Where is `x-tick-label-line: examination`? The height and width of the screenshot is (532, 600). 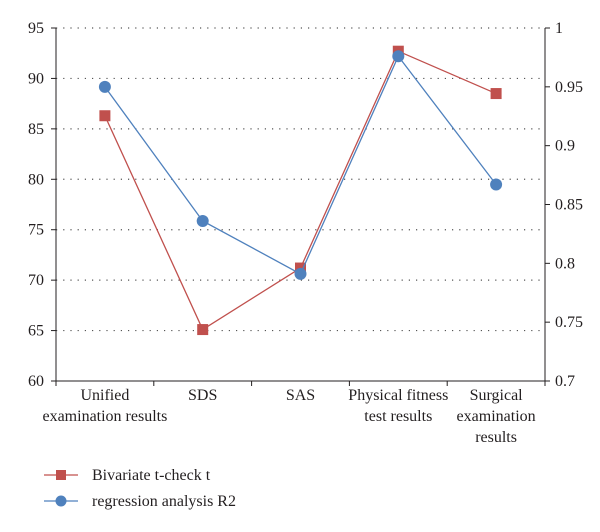 x-tick-label-line: examination is located at coordinates (496, 416).